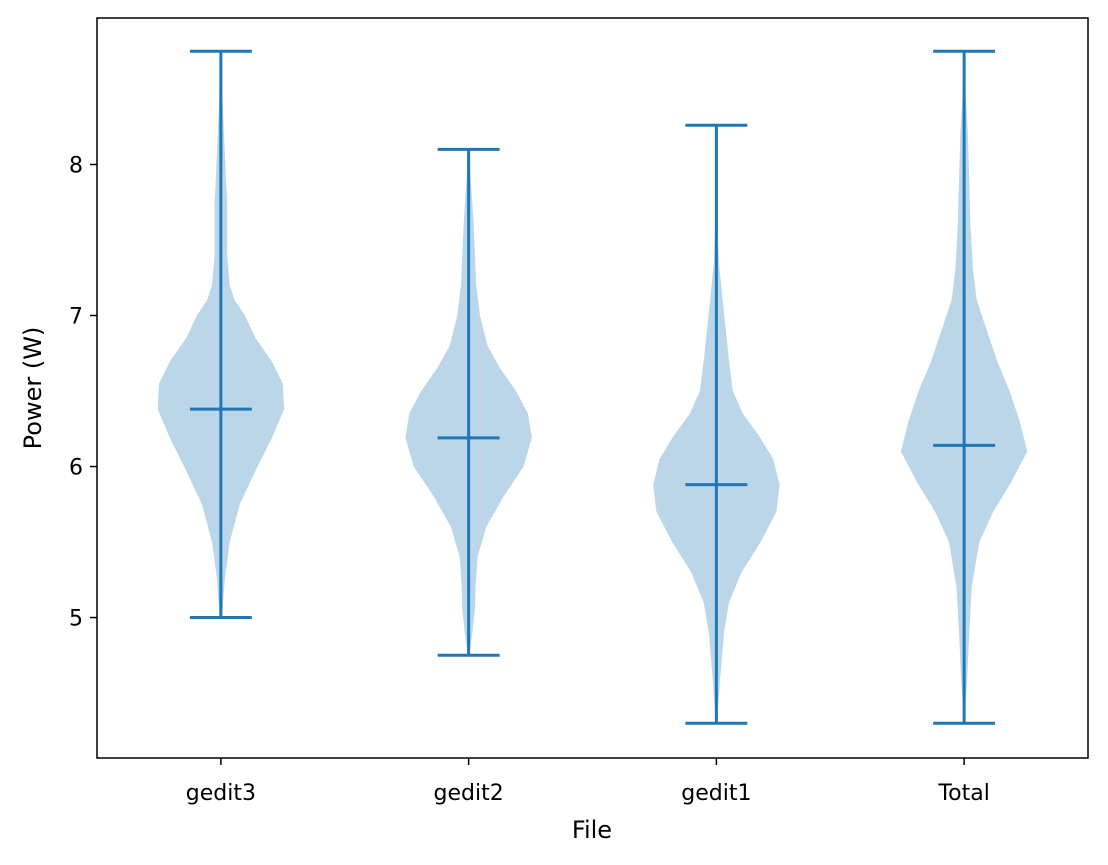 The image size is (1108, 865). Describe the element at coordinates (76, 619) in the screenshot. I see `y-tick-label: 5` at that location.